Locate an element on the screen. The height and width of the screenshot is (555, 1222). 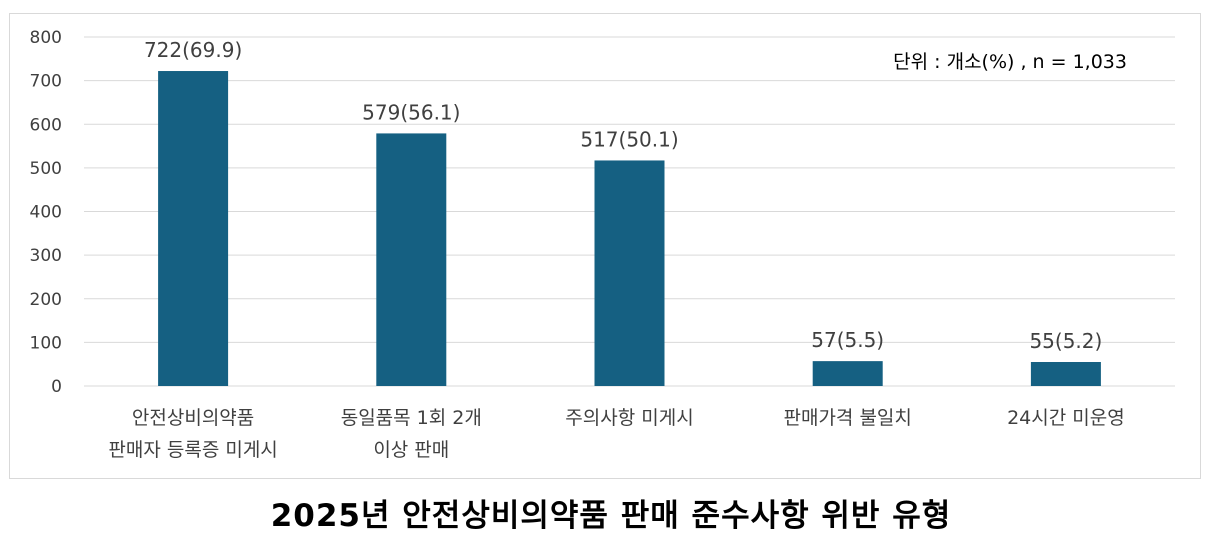
y-axis-ticks: 0 100 200 300 400 500 600 700 800 is located at coordinates (46, 212).